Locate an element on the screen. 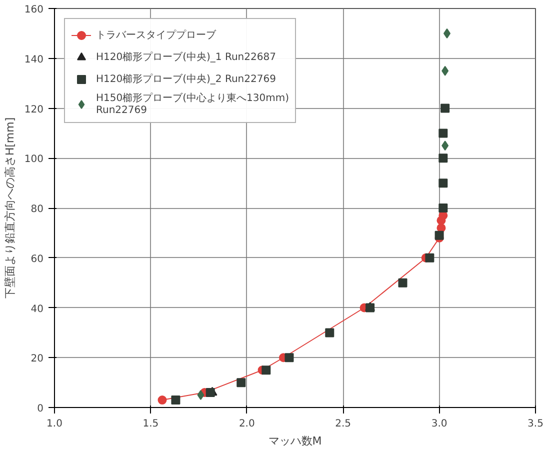 The width and height of the screenshot is (547, 450). y-tick-label: 20 is located at coordinates (37, 359).